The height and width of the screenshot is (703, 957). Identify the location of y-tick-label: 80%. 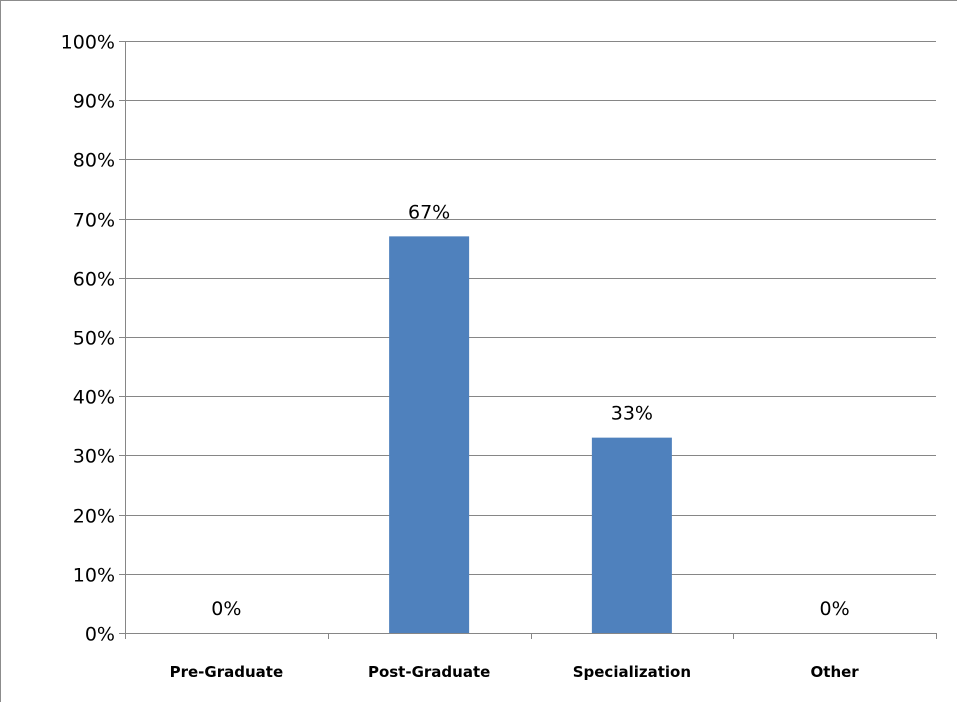
(94, 161).